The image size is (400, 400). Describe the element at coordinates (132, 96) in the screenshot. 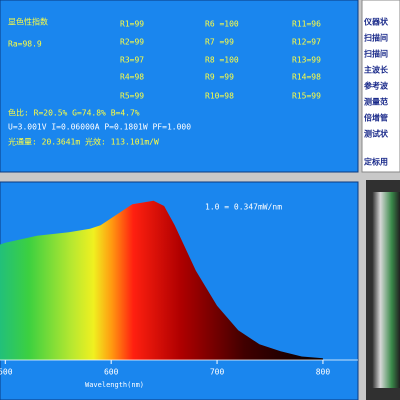

I see `r-index: R5=99` at that location.